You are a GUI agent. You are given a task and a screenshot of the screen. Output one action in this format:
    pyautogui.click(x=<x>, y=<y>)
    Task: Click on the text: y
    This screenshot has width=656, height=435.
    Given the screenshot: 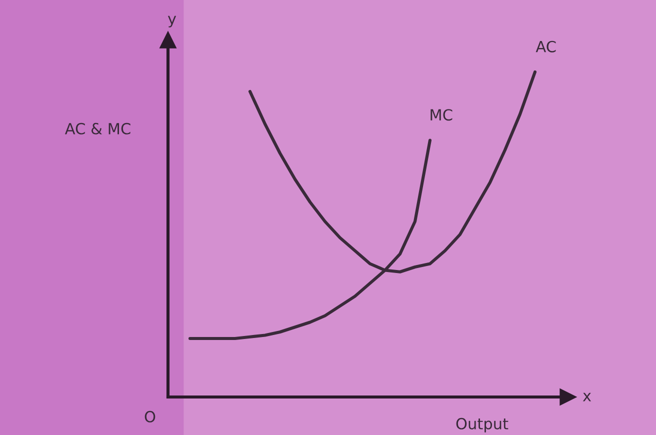 What is the action you would take?
    pyautogui.click(x=172, y=22)
    